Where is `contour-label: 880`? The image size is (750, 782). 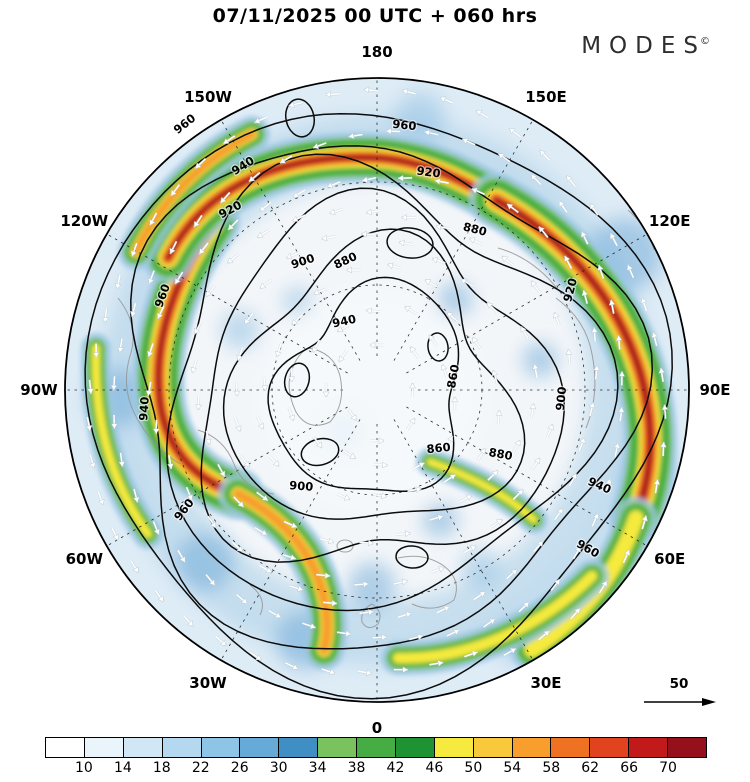 contour-label: 880 is located at coordinates (501, 454).